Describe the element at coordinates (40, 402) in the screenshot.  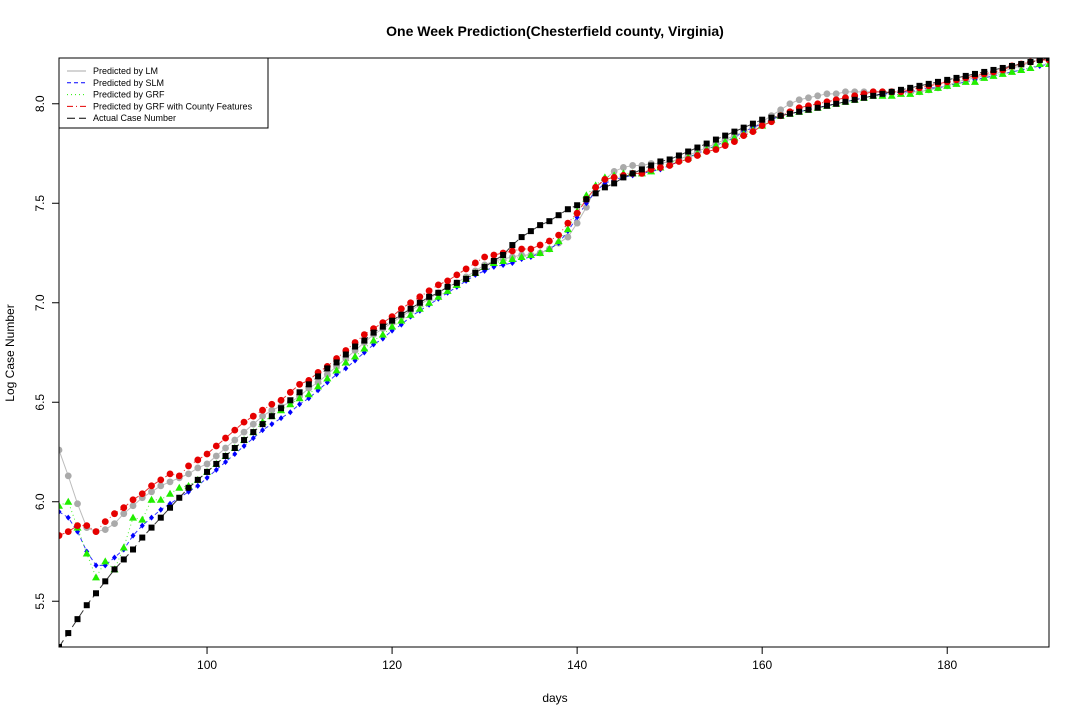
I see `y-tick-label: 6.5` at that location.